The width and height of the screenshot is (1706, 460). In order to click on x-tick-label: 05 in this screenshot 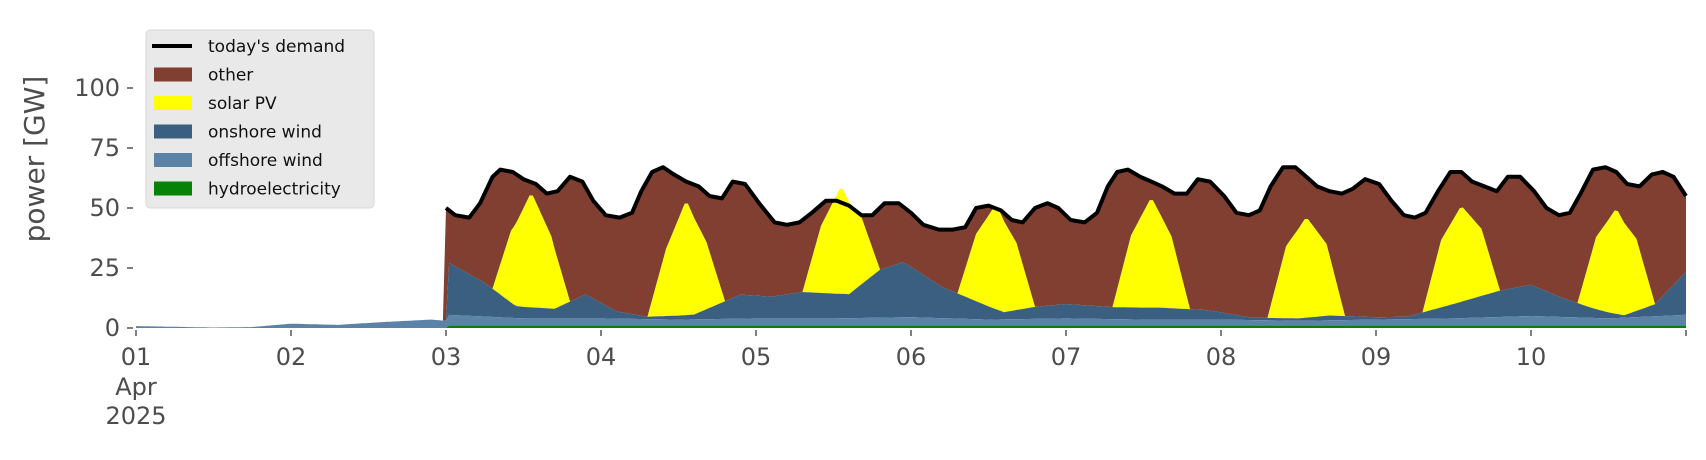, I will do `click(756, 357)`.